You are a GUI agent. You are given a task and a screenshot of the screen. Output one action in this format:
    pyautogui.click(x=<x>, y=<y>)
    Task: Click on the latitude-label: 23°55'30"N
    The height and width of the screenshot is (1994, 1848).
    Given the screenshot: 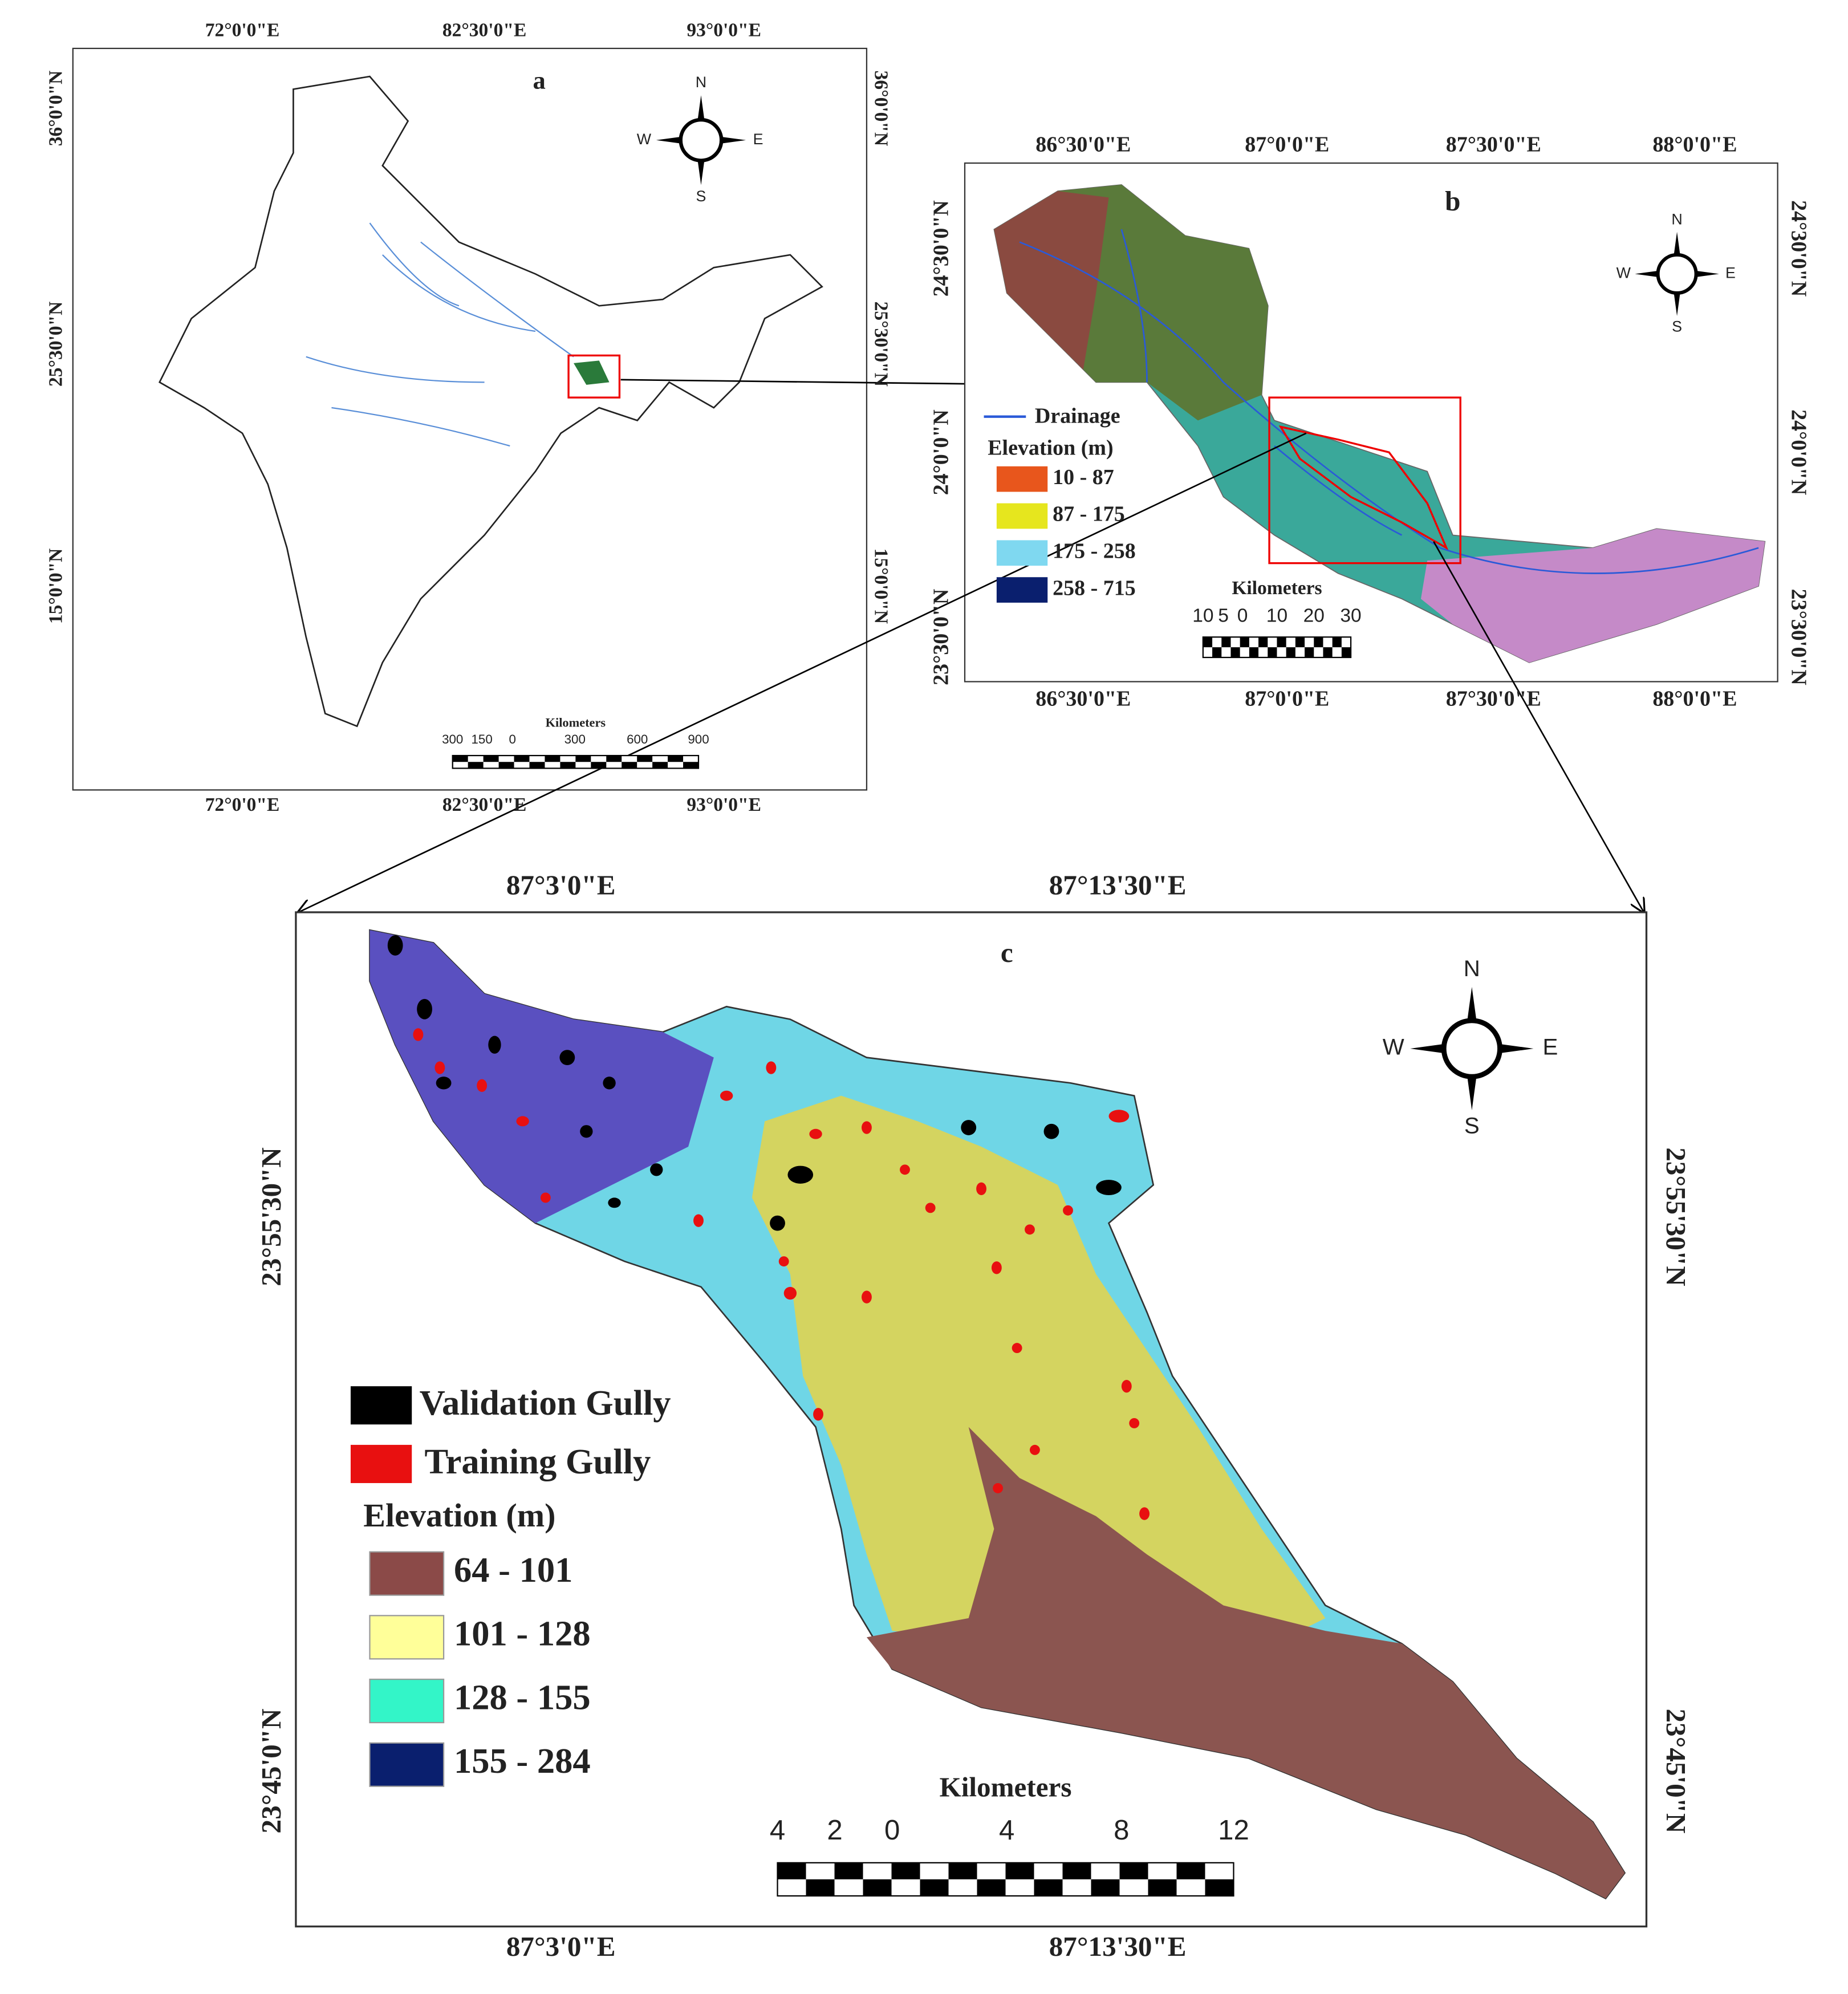 What is the action you would take?
    pyautogui.click(x=1676, y=1216)
    